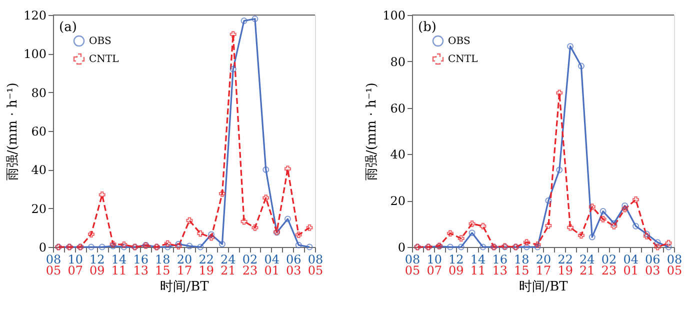  I want to click on y-tick-label: 20, so click(398, 201).